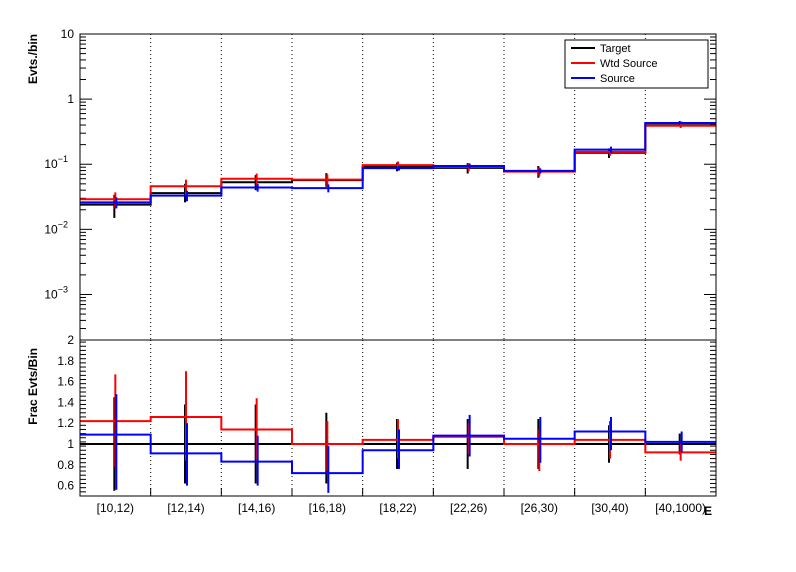  Describe the element at coordinates (680, 508) in the screenshot. I see `category-label: [40,1000)` at that location.